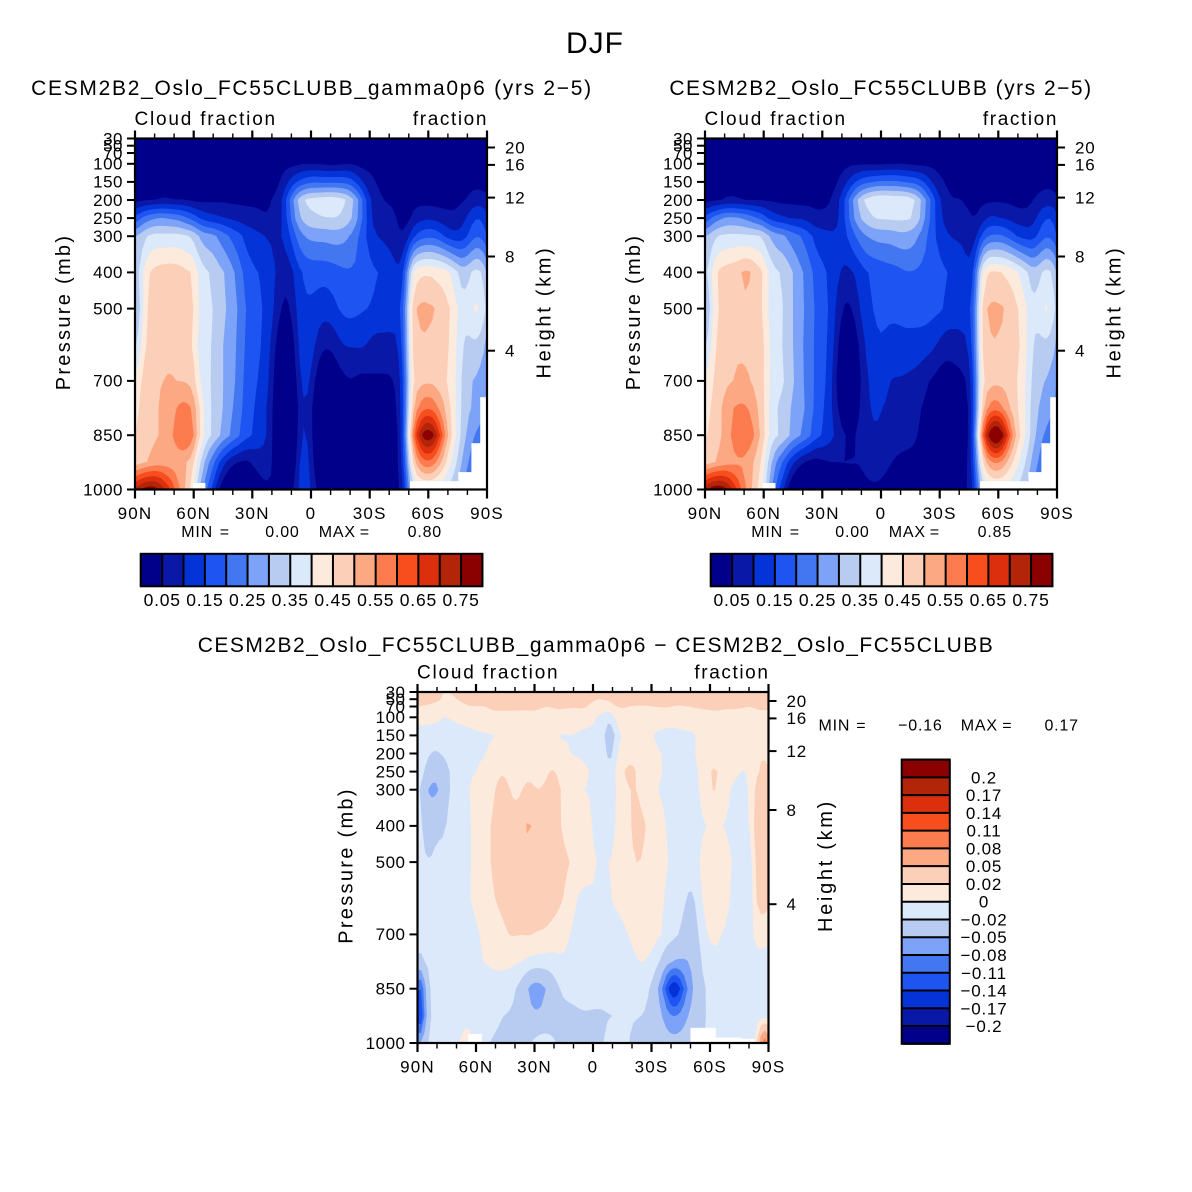 This screenshot has height=1192, width=1192. Describe the element at coordinates (983, 937) in the screenshot. I see `svg-text: −0.05` at that location.